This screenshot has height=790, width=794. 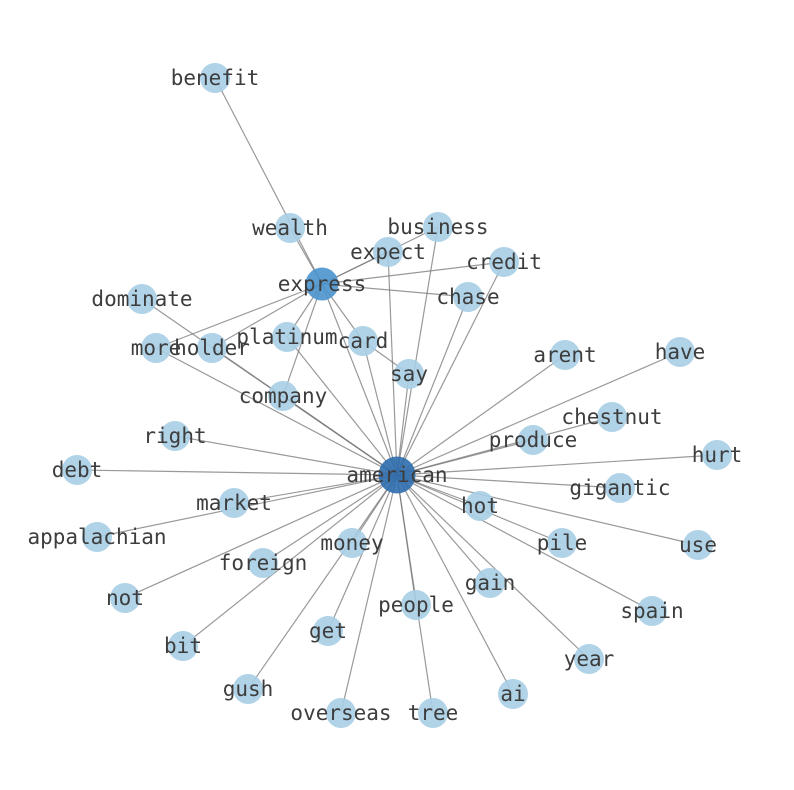 I want to click on edge-express-benefit, so click(x=268, y=181).